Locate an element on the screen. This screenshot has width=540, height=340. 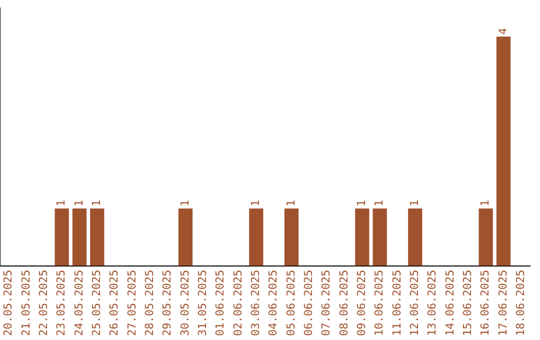
x-tick-label: 08.06.2025 is located at coordinates (343, 303).